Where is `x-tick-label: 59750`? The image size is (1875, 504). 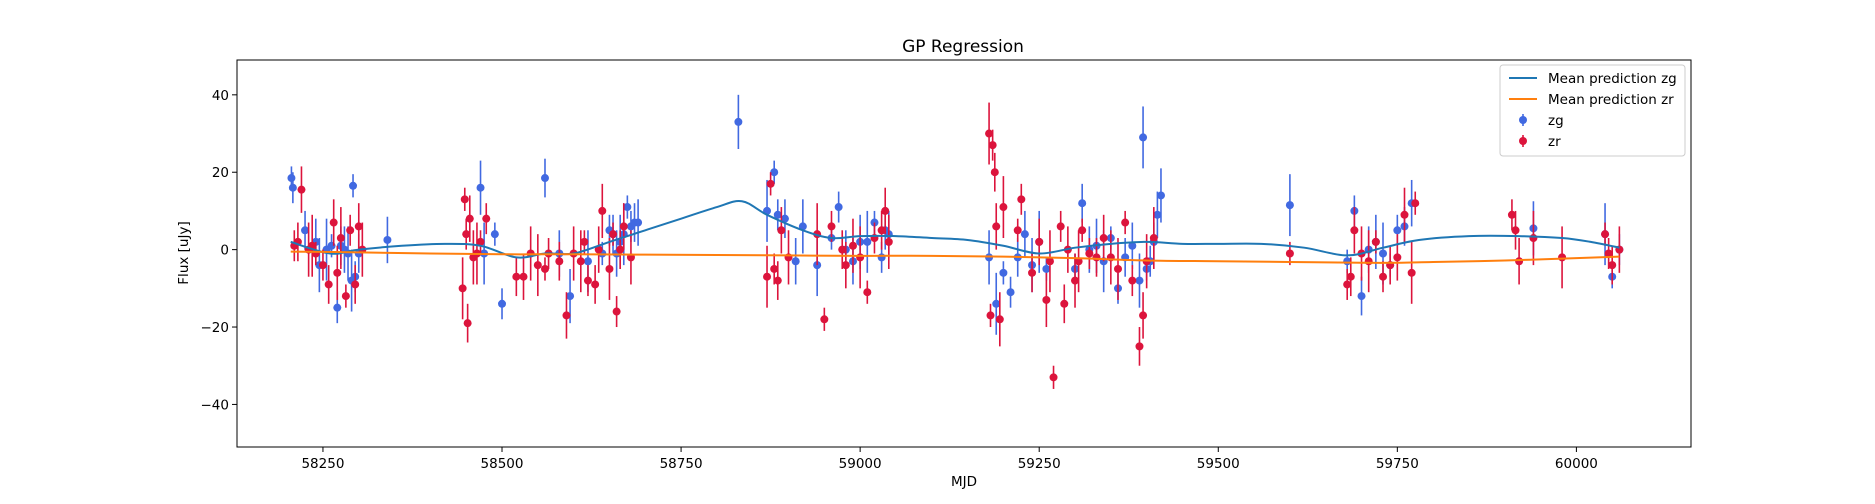
x-tick-label: 59750 is located at coordinates (1397, 464).